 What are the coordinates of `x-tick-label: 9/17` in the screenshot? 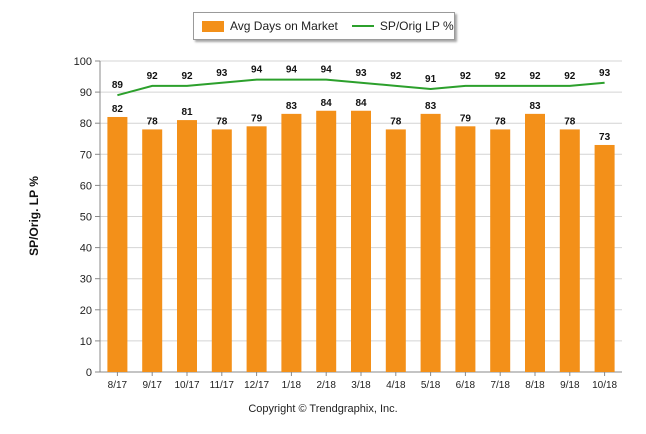 It's located at (152, 385).